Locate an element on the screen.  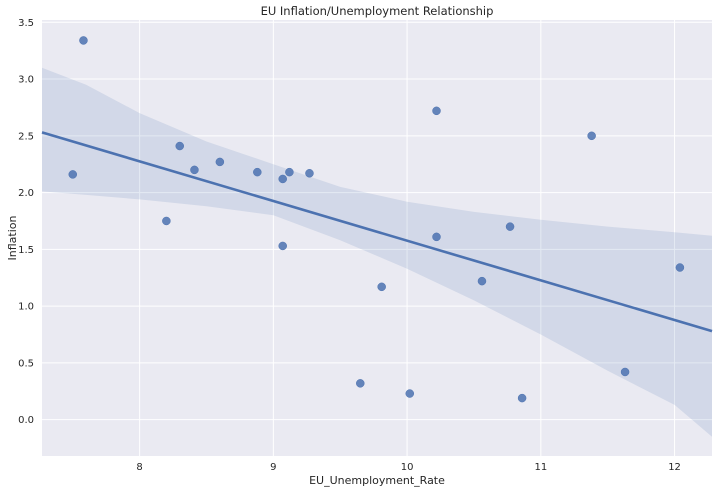
y-axis-label: Inflation is located at coordinates (12, 238).